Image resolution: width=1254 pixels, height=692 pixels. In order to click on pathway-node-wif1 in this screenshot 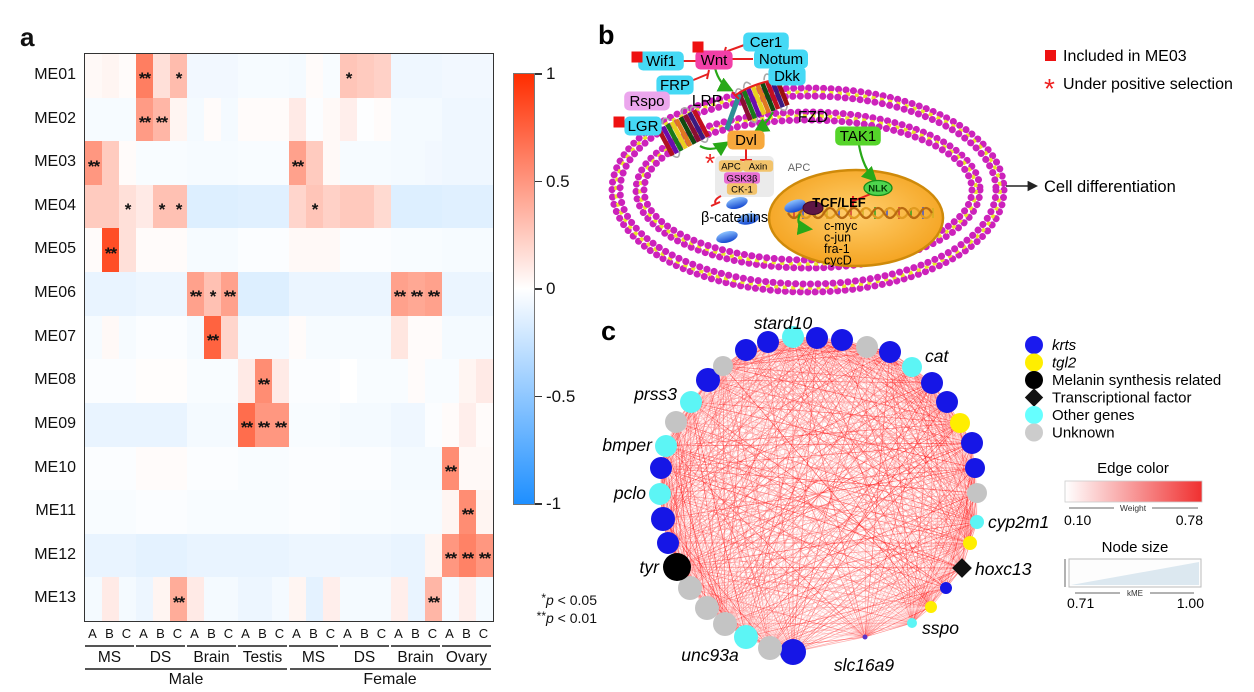, I will do `click(661, 61)`.